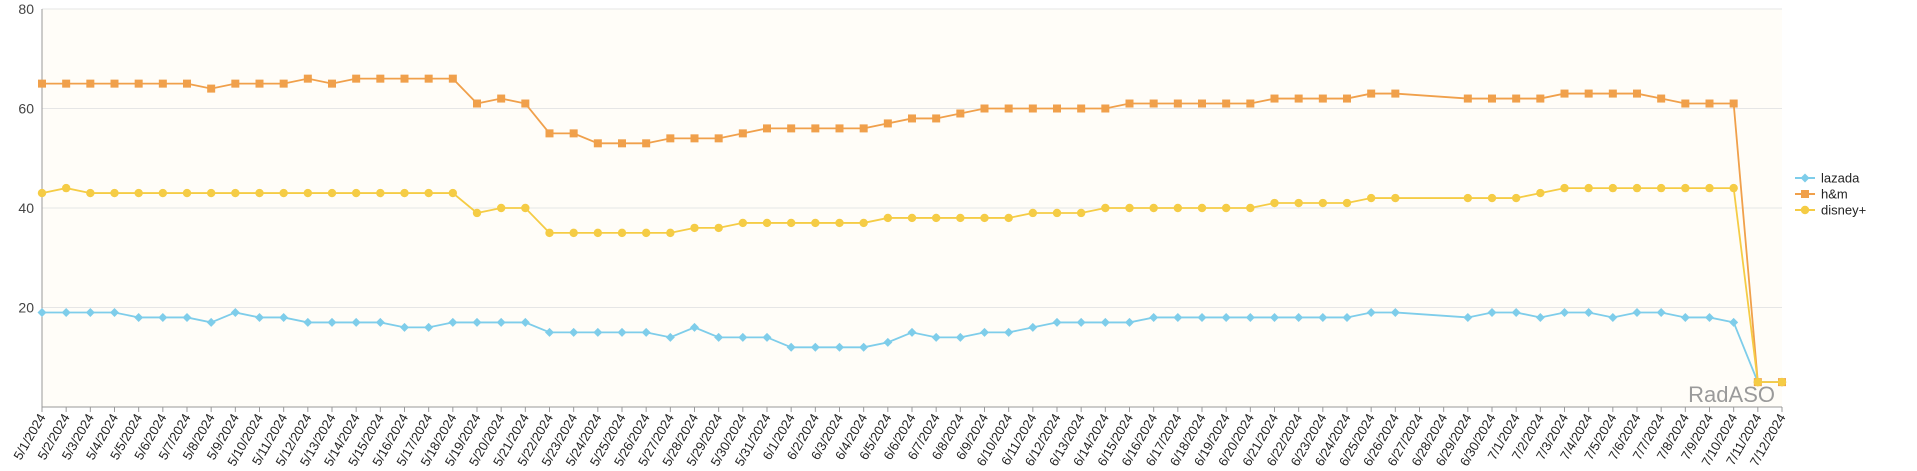 This screenshot has width=1917, height=471. Describe the element at coordinates (1840, 178) in the screenshot. I see `legend-label: lazada` at that location.